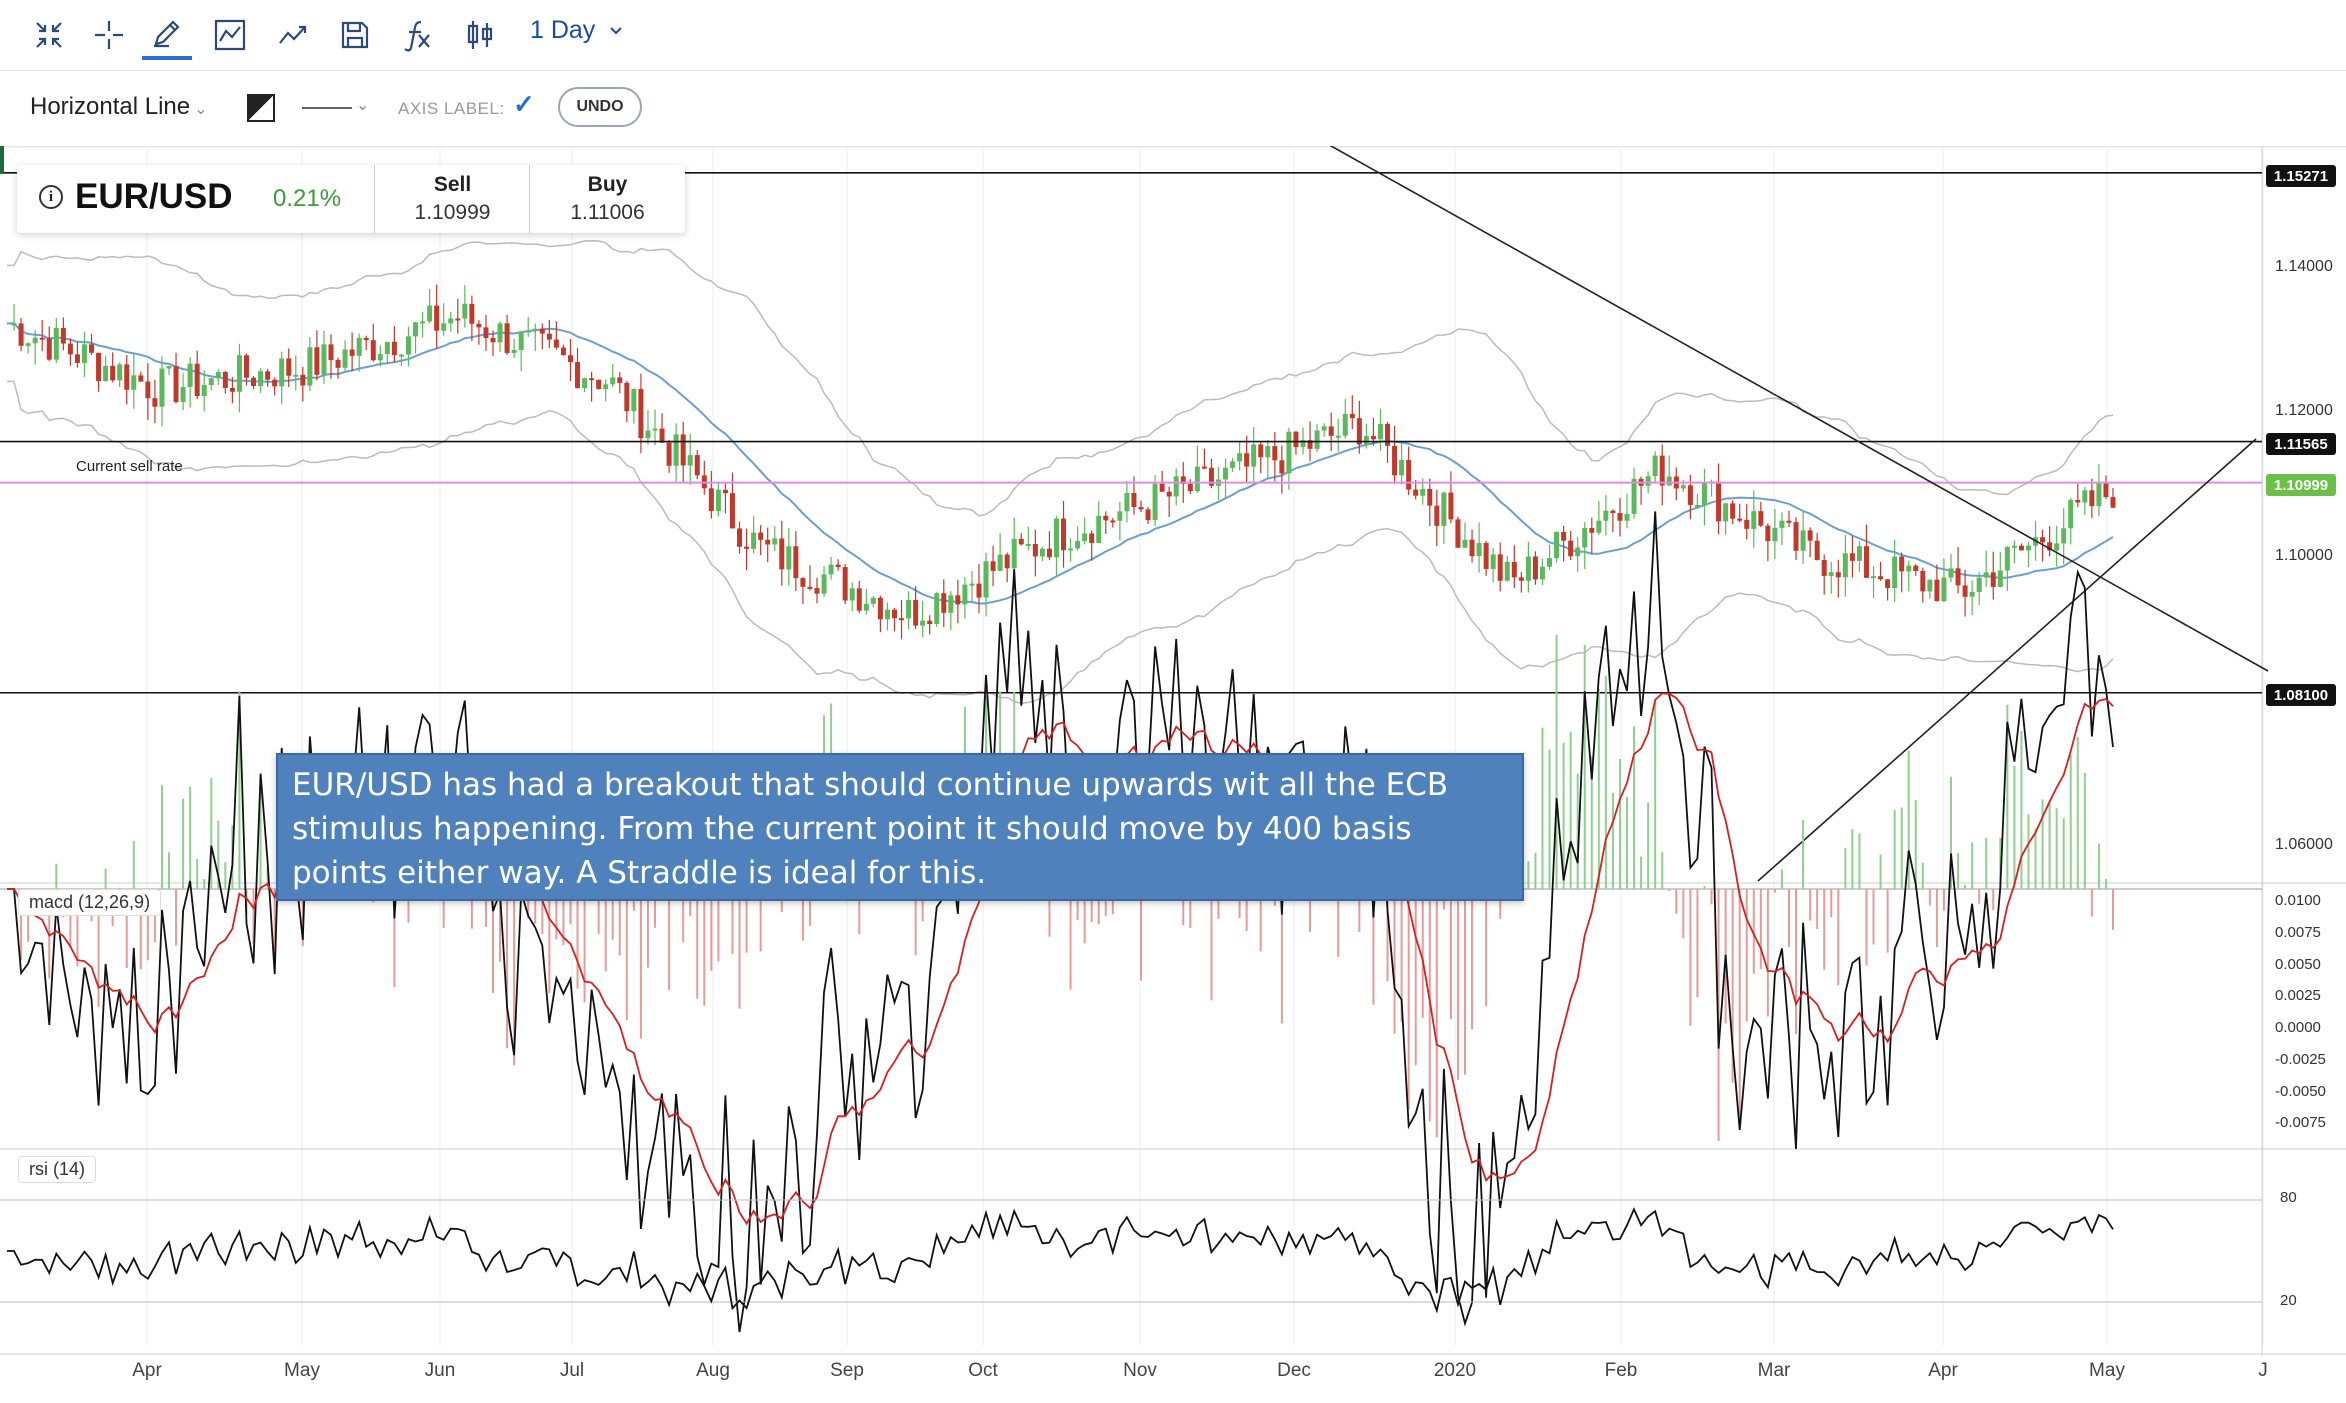 This screenshot has width=2346, height=1403. I want to click on line-color-swatch, so click(261, 108).